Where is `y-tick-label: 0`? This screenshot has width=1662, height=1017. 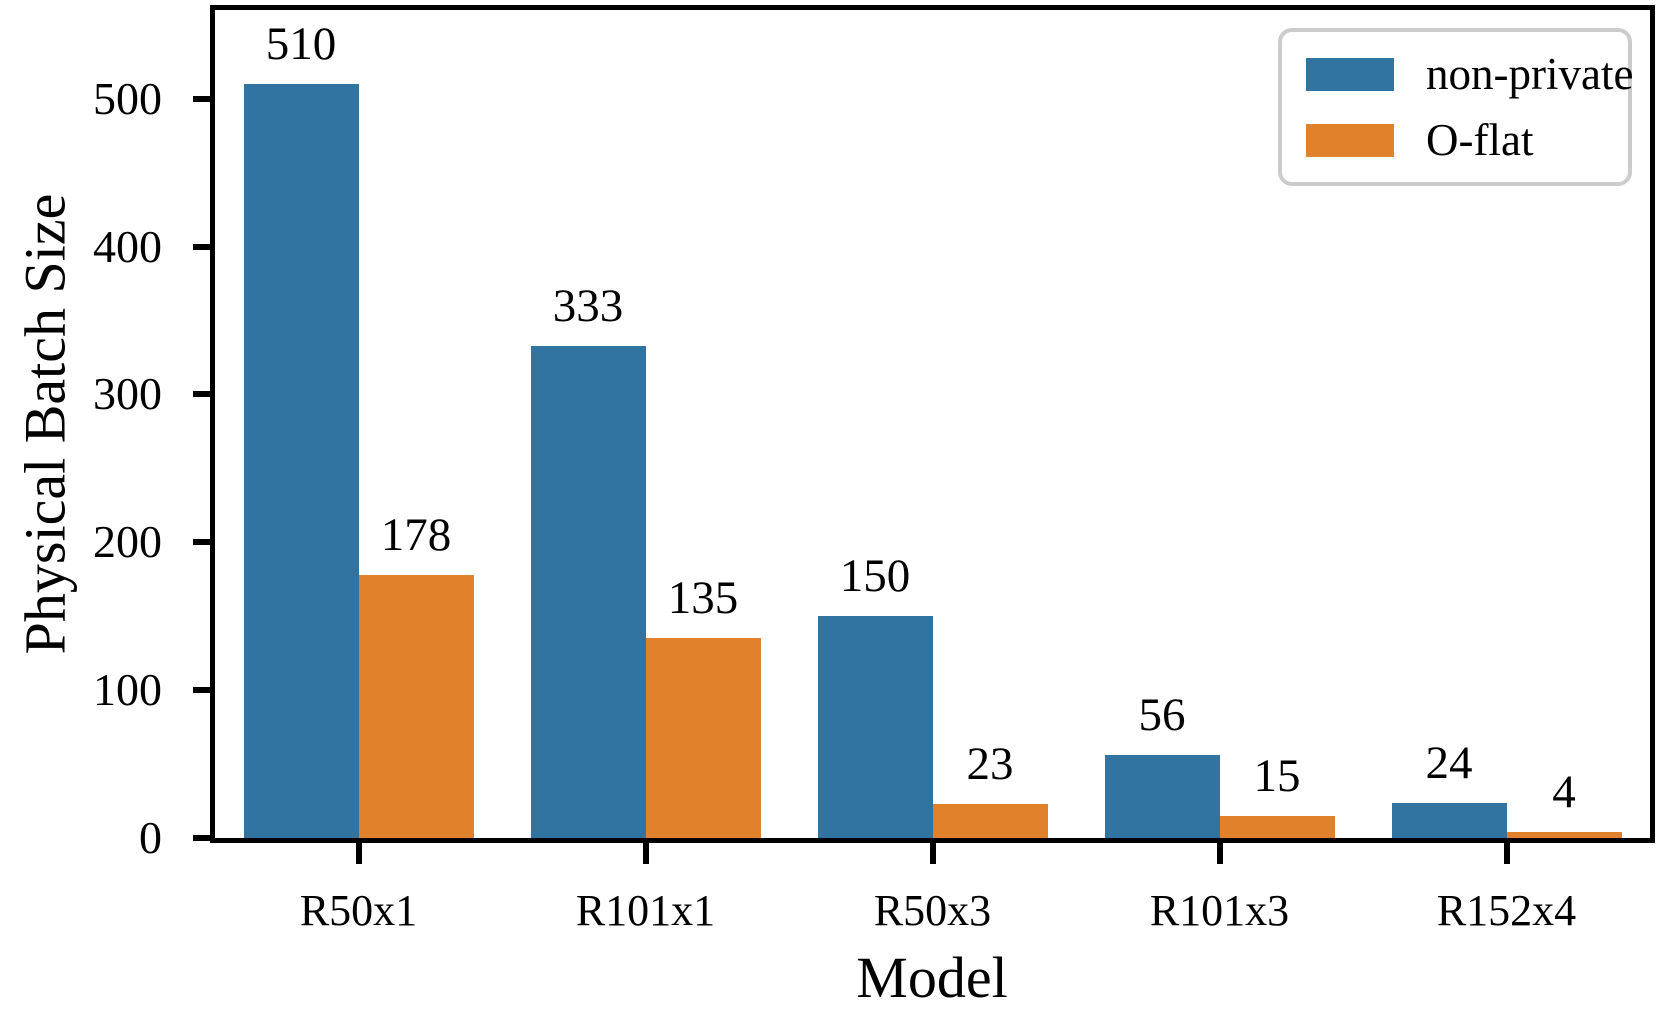
y-tick-label: 0 is located at coordinates (150, 837).